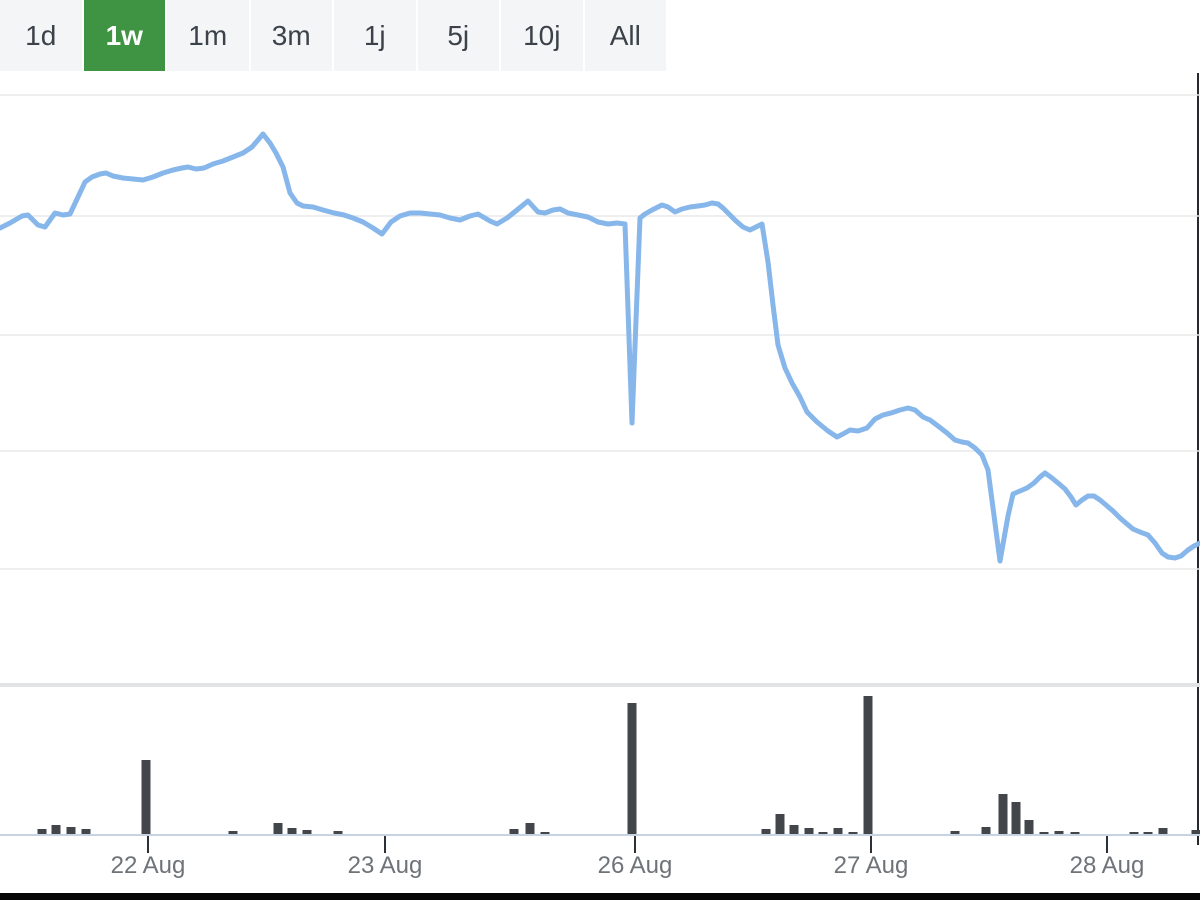 The height and width of the screenshot is (900, 1200). Describe the element at coordinates (385, 865) in the screenshot. I see `x-axis-label: 23 Aug` at that location.